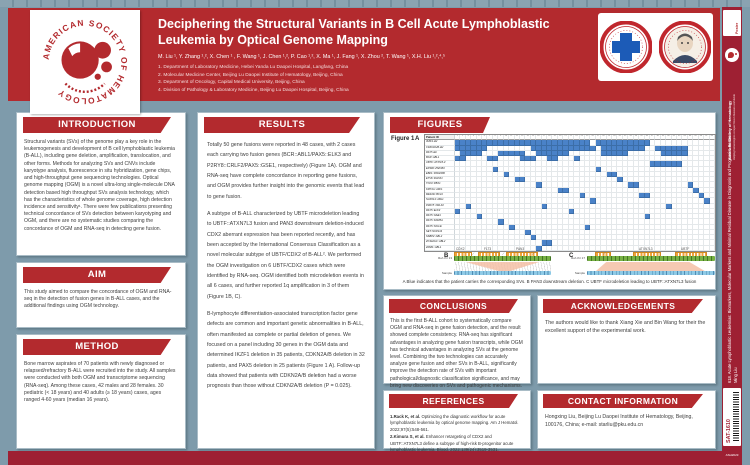  What do you see at coordinates (440, 159) in the screenshot?
I see `heatmap-gene-label: BCR::ABL1` at bounding box center [440, 159].